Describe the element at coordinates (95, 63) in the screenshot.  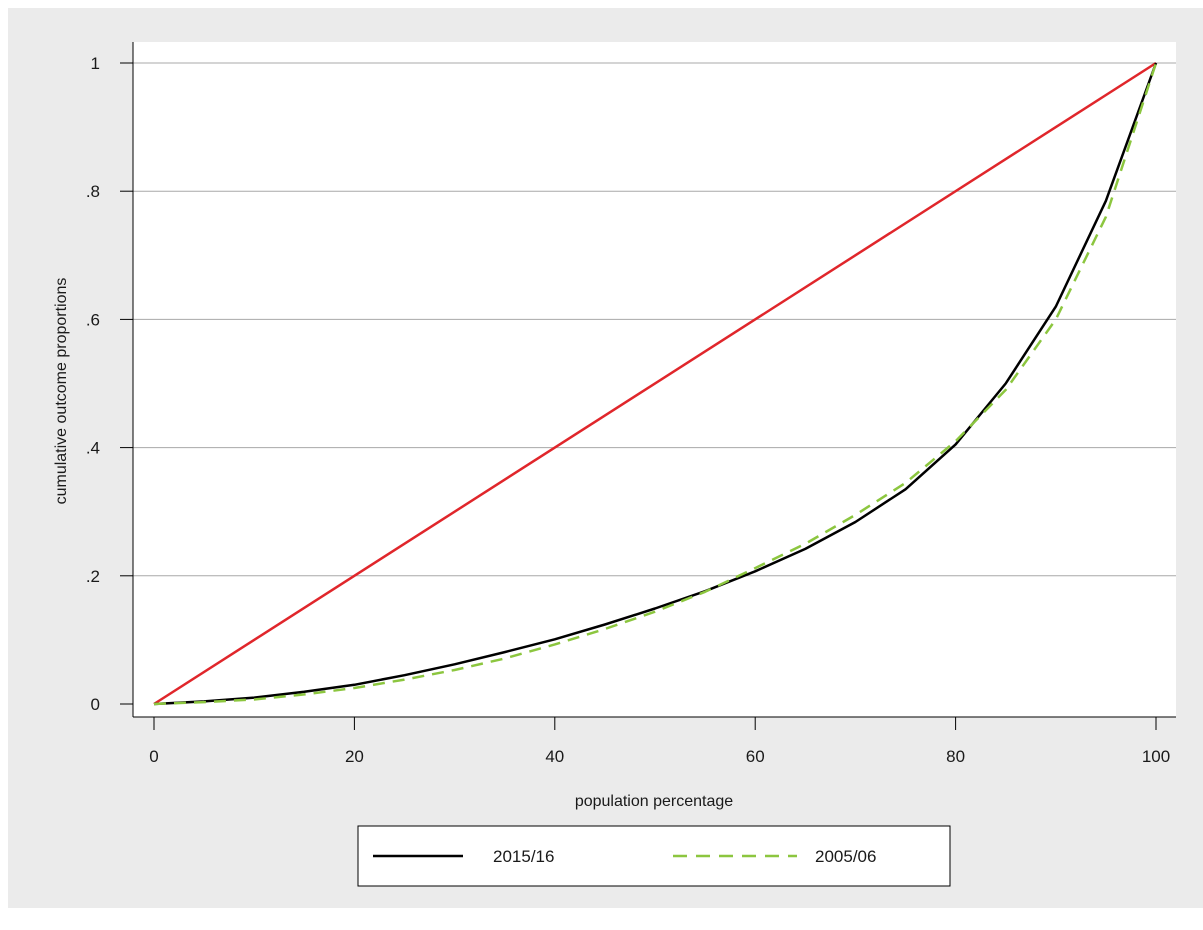
I see `y-tick-label: 1` at that location.